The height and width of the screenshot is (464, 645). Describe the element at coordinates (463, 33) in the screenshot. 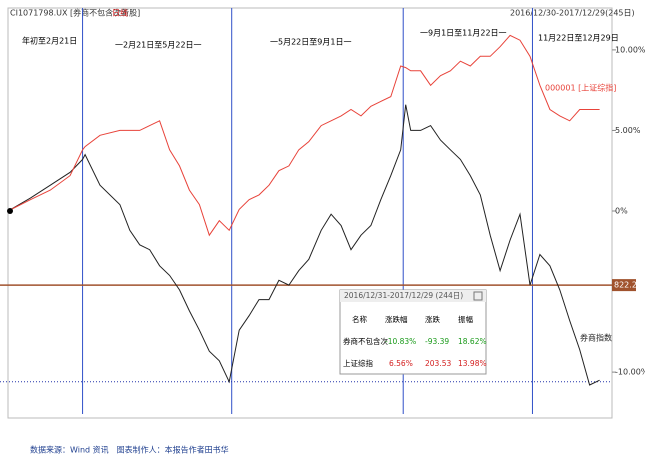

I see `annotation: 一9月1日至11月22日一` at that location.